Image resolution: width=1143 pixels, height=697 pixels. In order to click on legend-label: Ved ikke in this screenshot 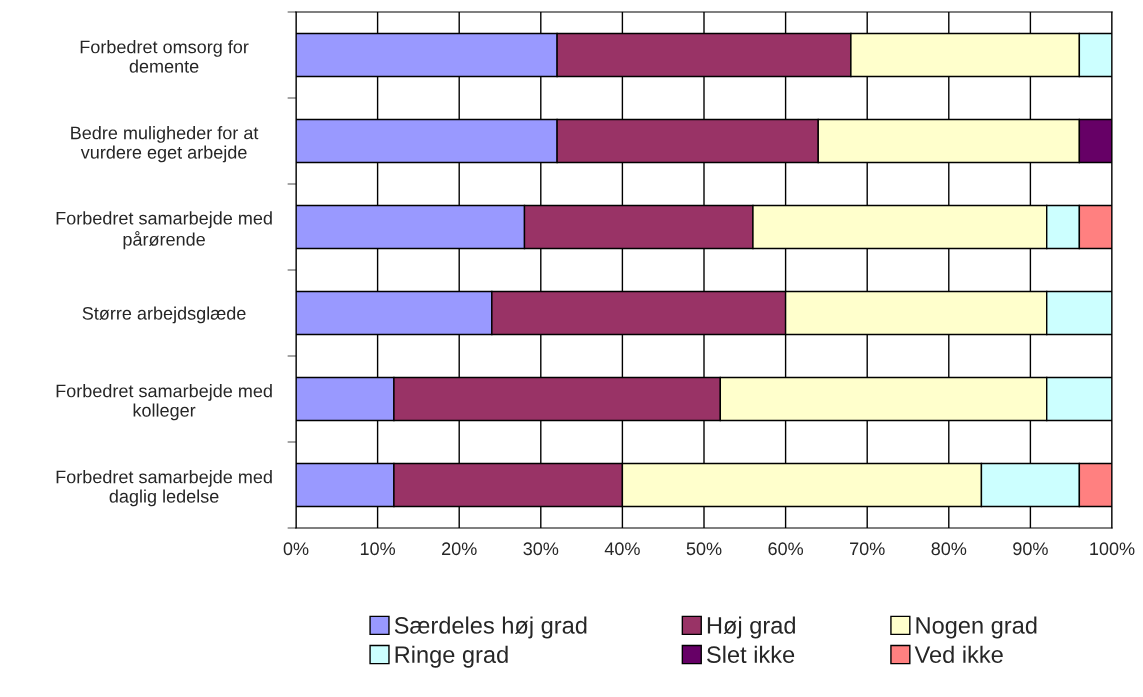, I will do `click(958, 654)`.